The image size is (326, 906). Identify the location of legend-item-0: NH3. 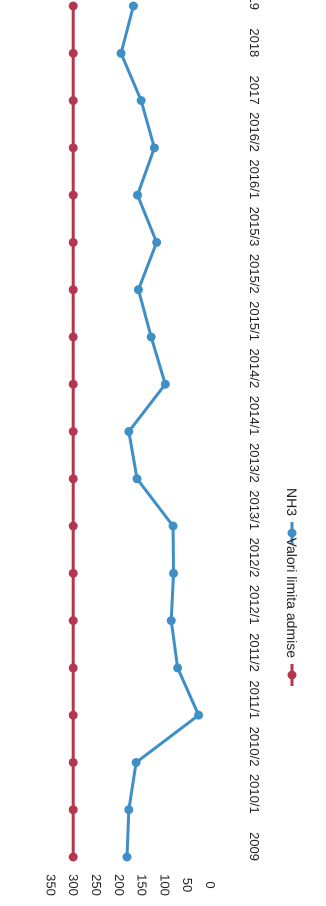
(292, 516).